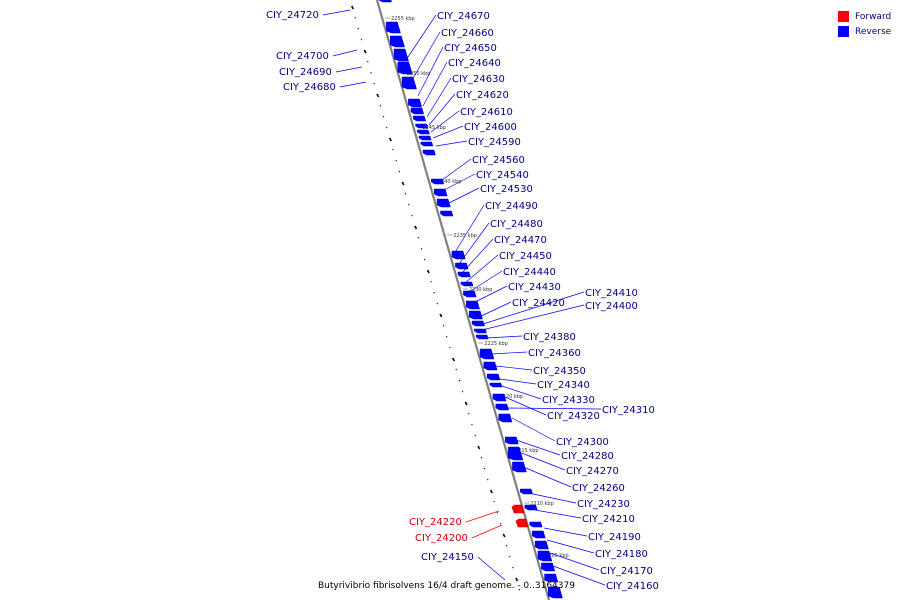  Describe the element at coordinates (611, 293) in the screenshot. I see `gene-label: CIY_24410` at that location.